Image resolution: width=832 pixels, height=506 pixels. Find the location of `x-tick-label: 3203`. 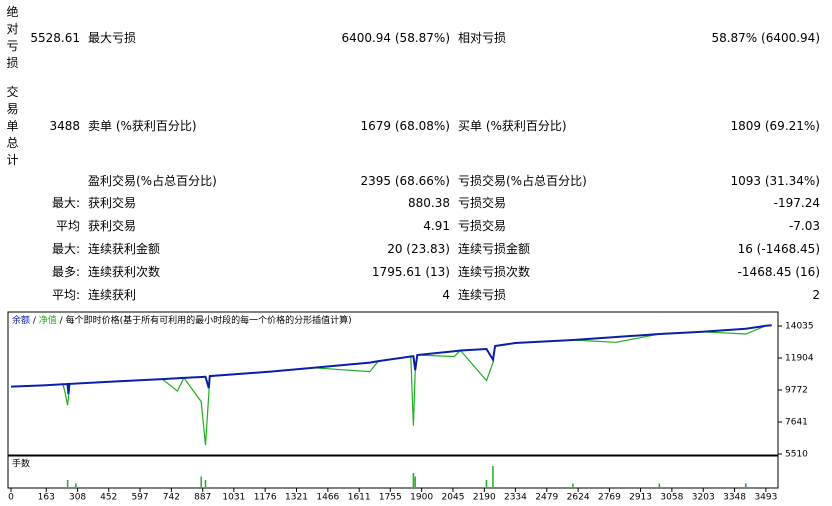

x-tick-label: 3203 is located at coordinates (703, 498).